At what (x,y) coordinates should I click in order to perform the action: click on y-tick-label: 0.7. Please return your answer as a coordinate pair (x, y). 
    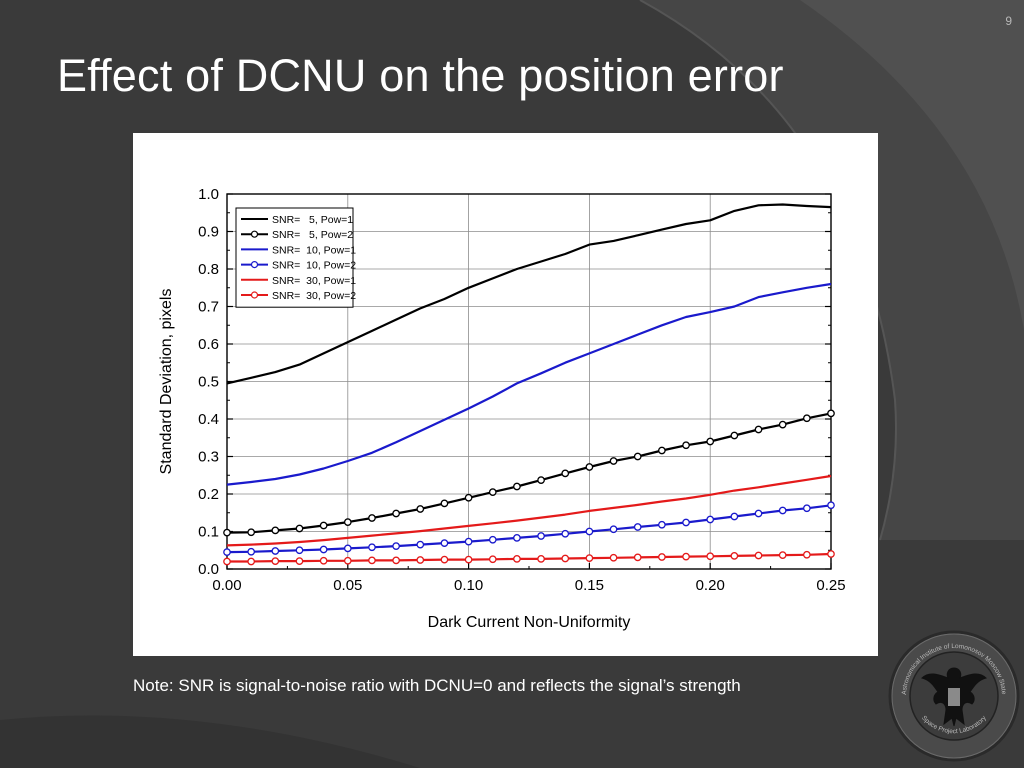
    Looking at the image, I should click on (208, 307).